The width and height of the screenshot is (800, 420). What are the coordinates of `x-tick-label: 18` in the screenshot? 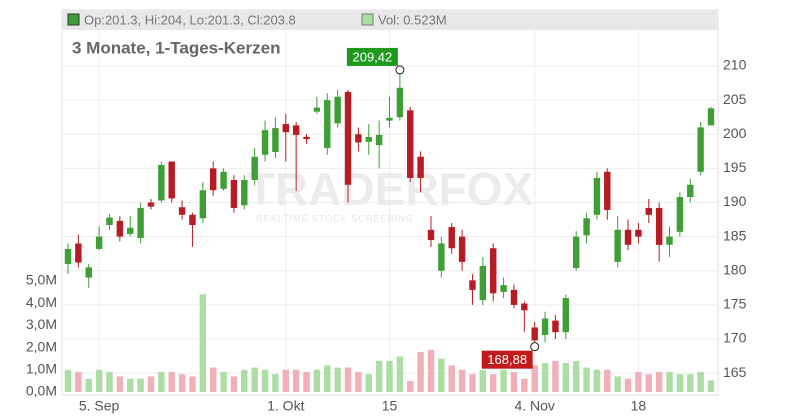 It's located at (639, 406).